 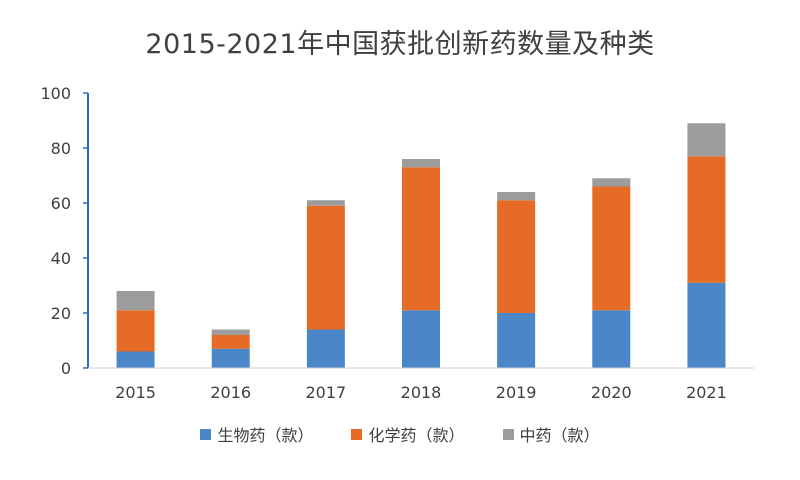 I want to click on y-tick-label-80: 80, so click(x=61, y=148).